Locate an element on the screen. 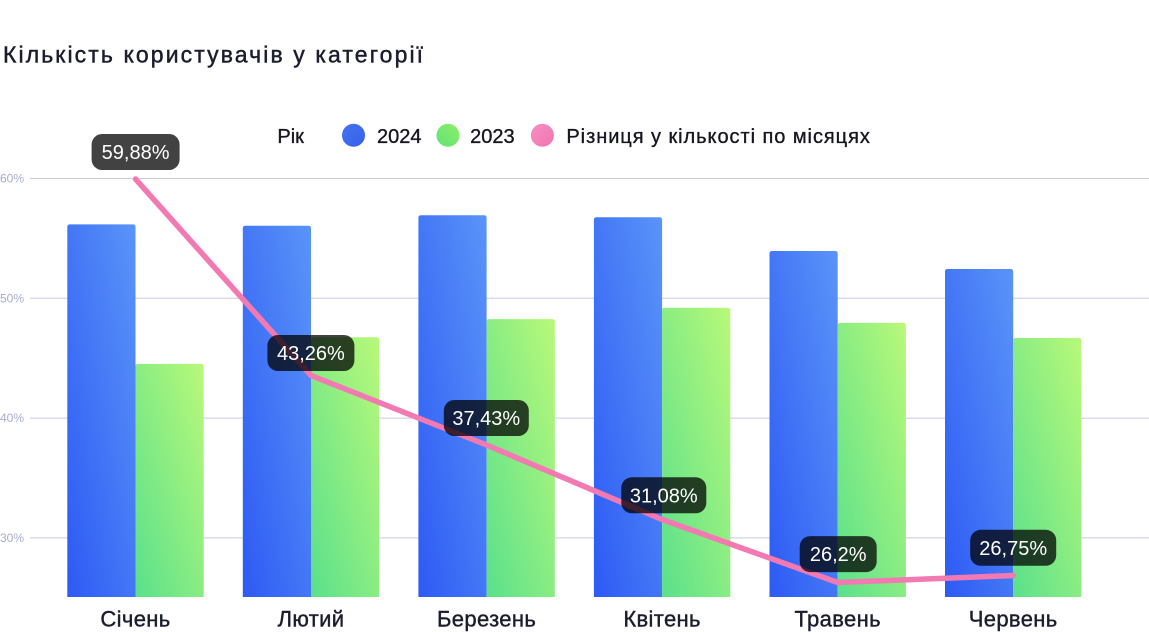 The height and width of the screenshot is (632, 1149). svg-text: 26,75% is located at coordinates (1013, 549).